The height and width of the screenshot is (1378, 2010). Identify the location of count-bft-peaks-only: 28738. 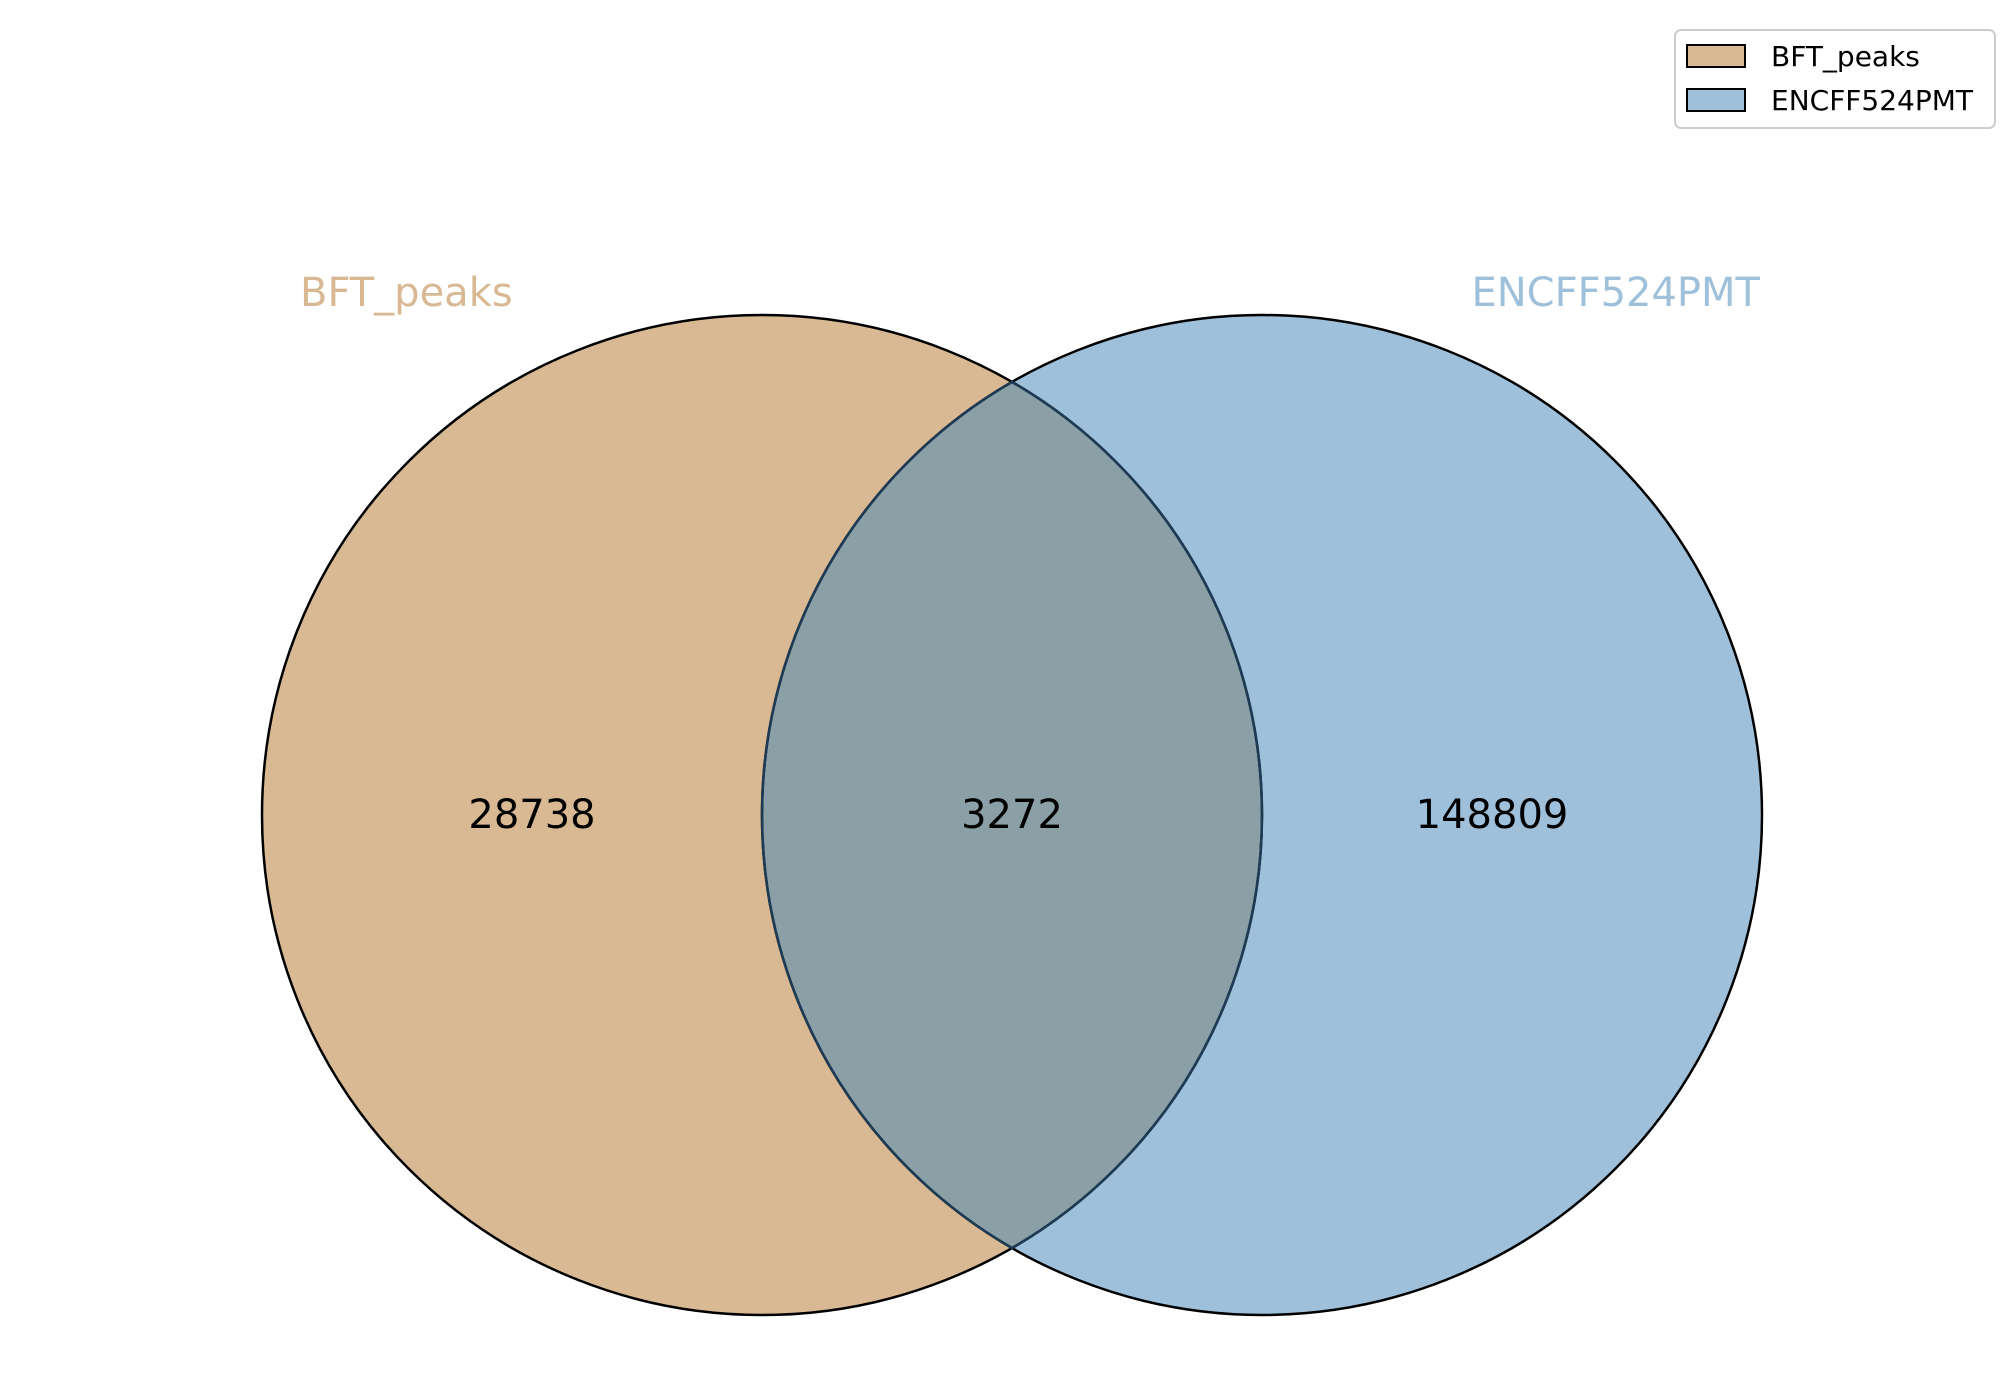
(531, 815).